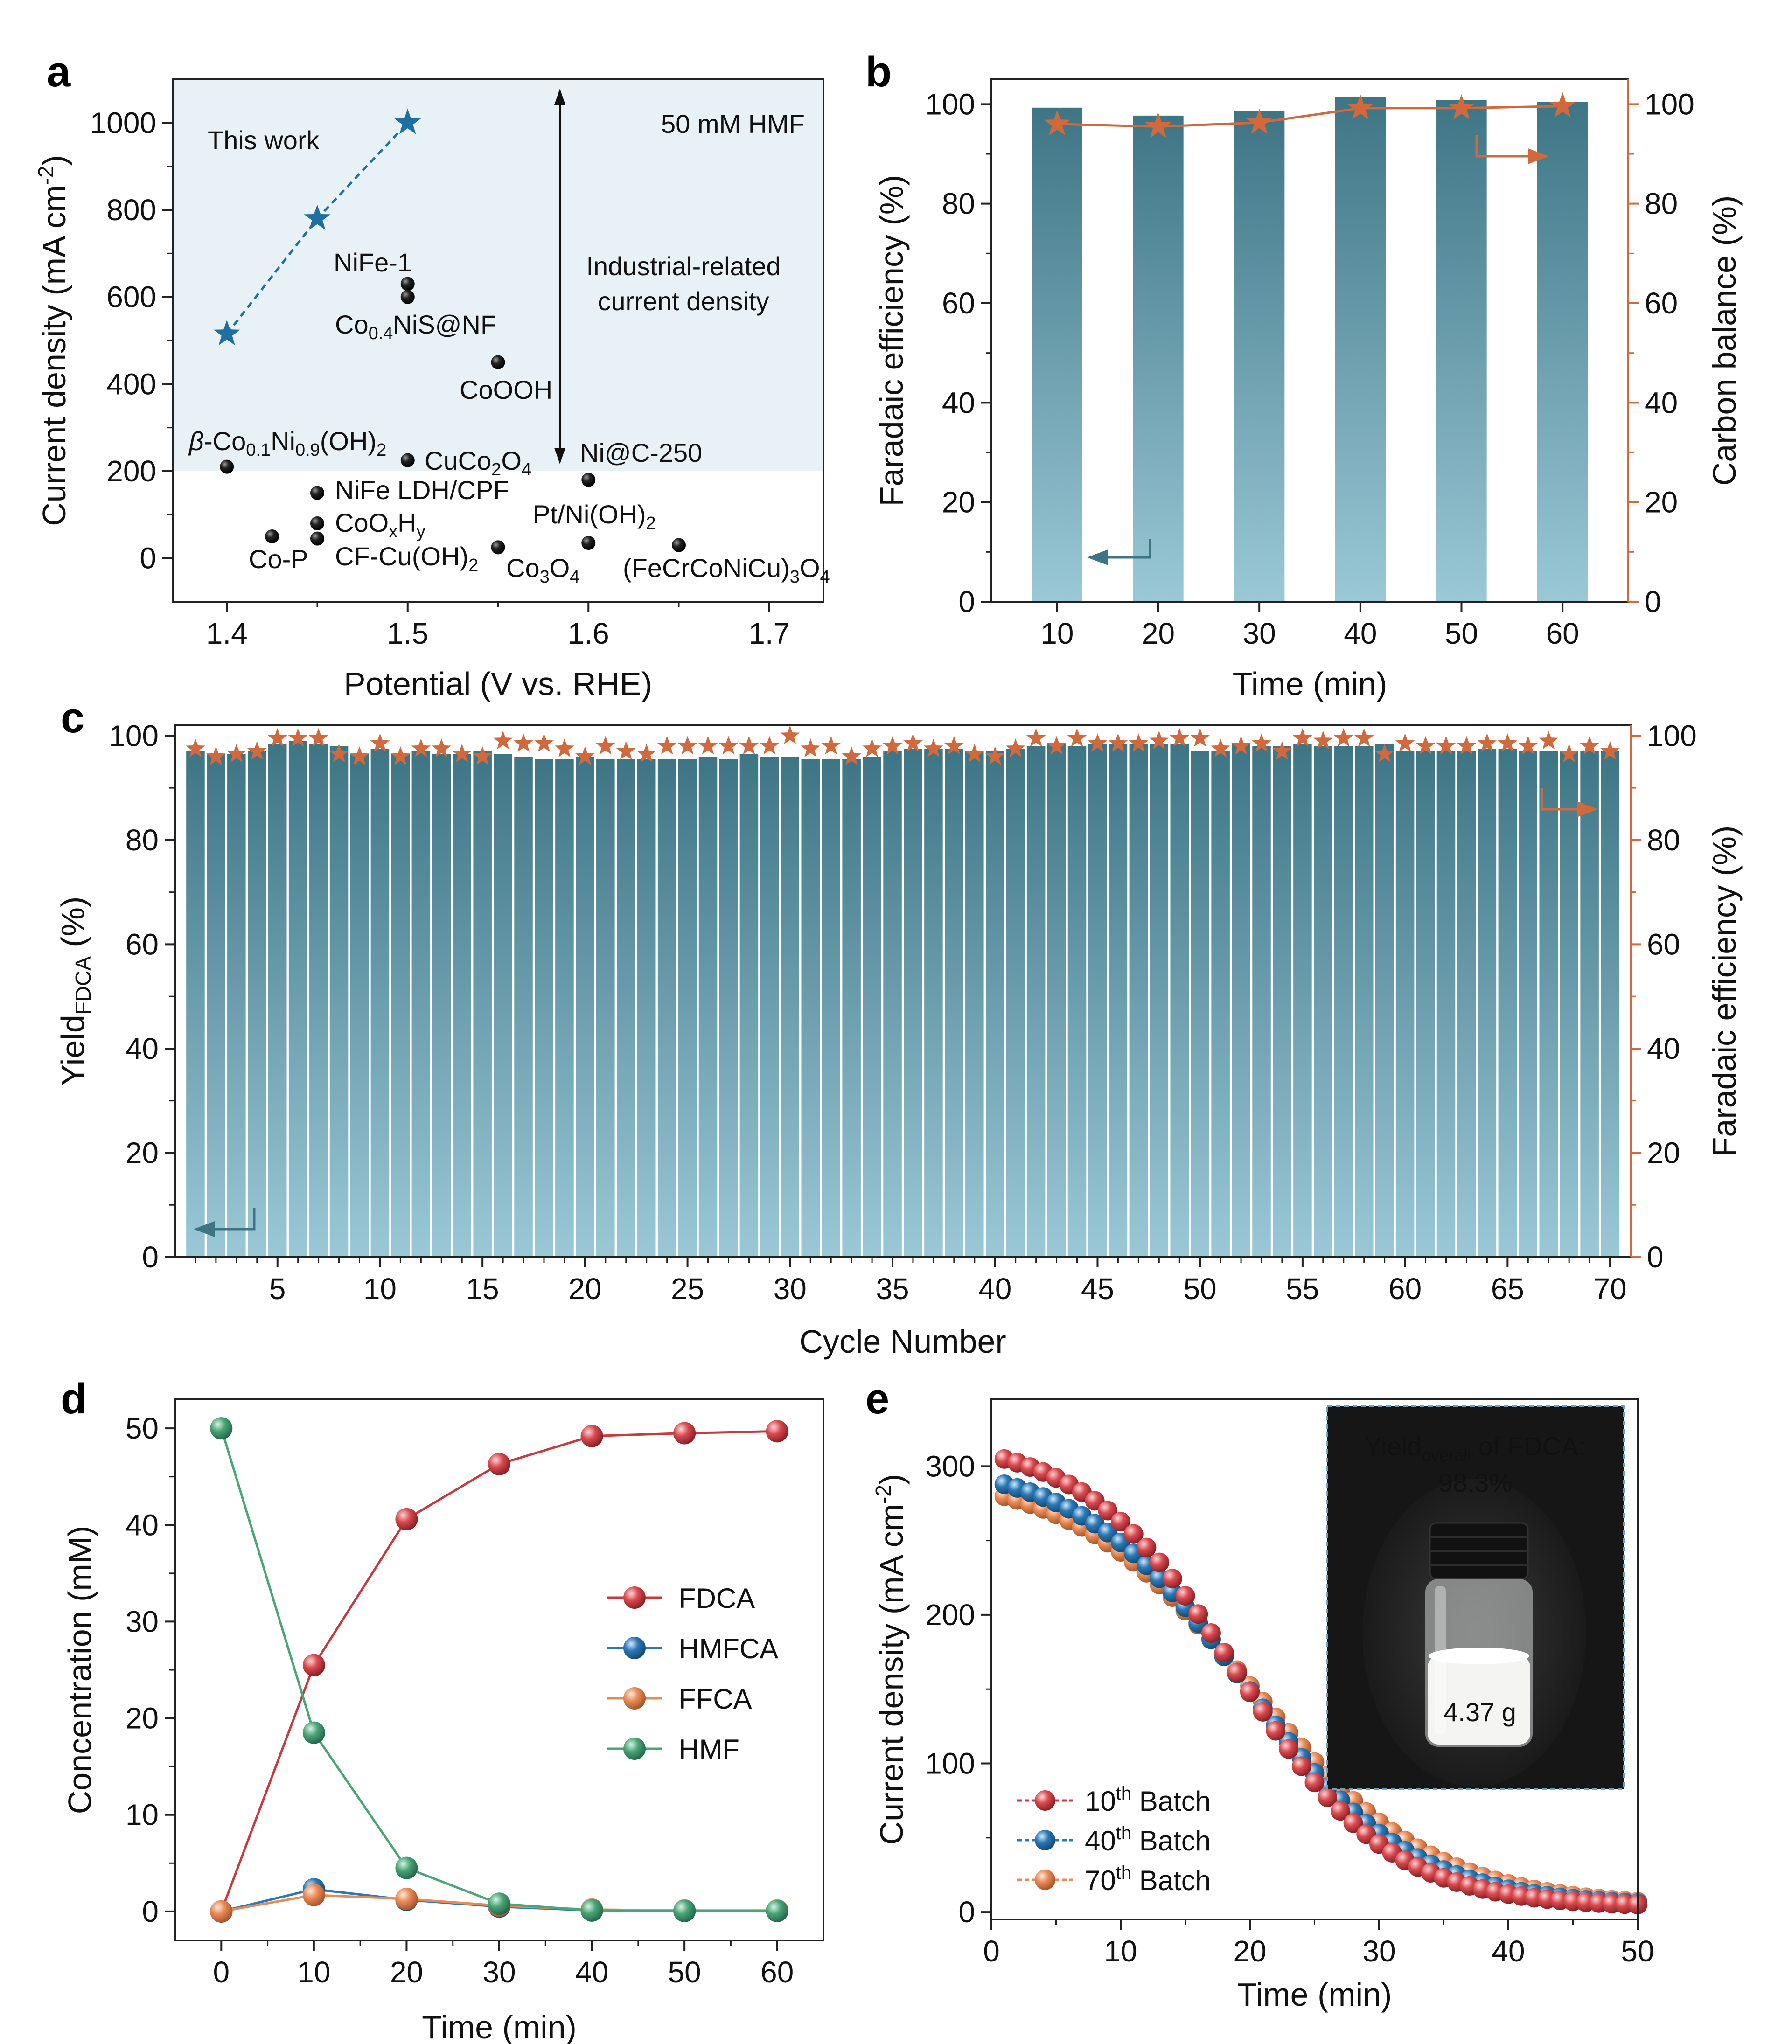 Image resolution: width=1792 pixels, height=2044 pixels. What do you see at coordinates (641, 452) in the screenshot?
I see `label-ni-c-250: Ni@C-250` at bounding box center [641, 452].